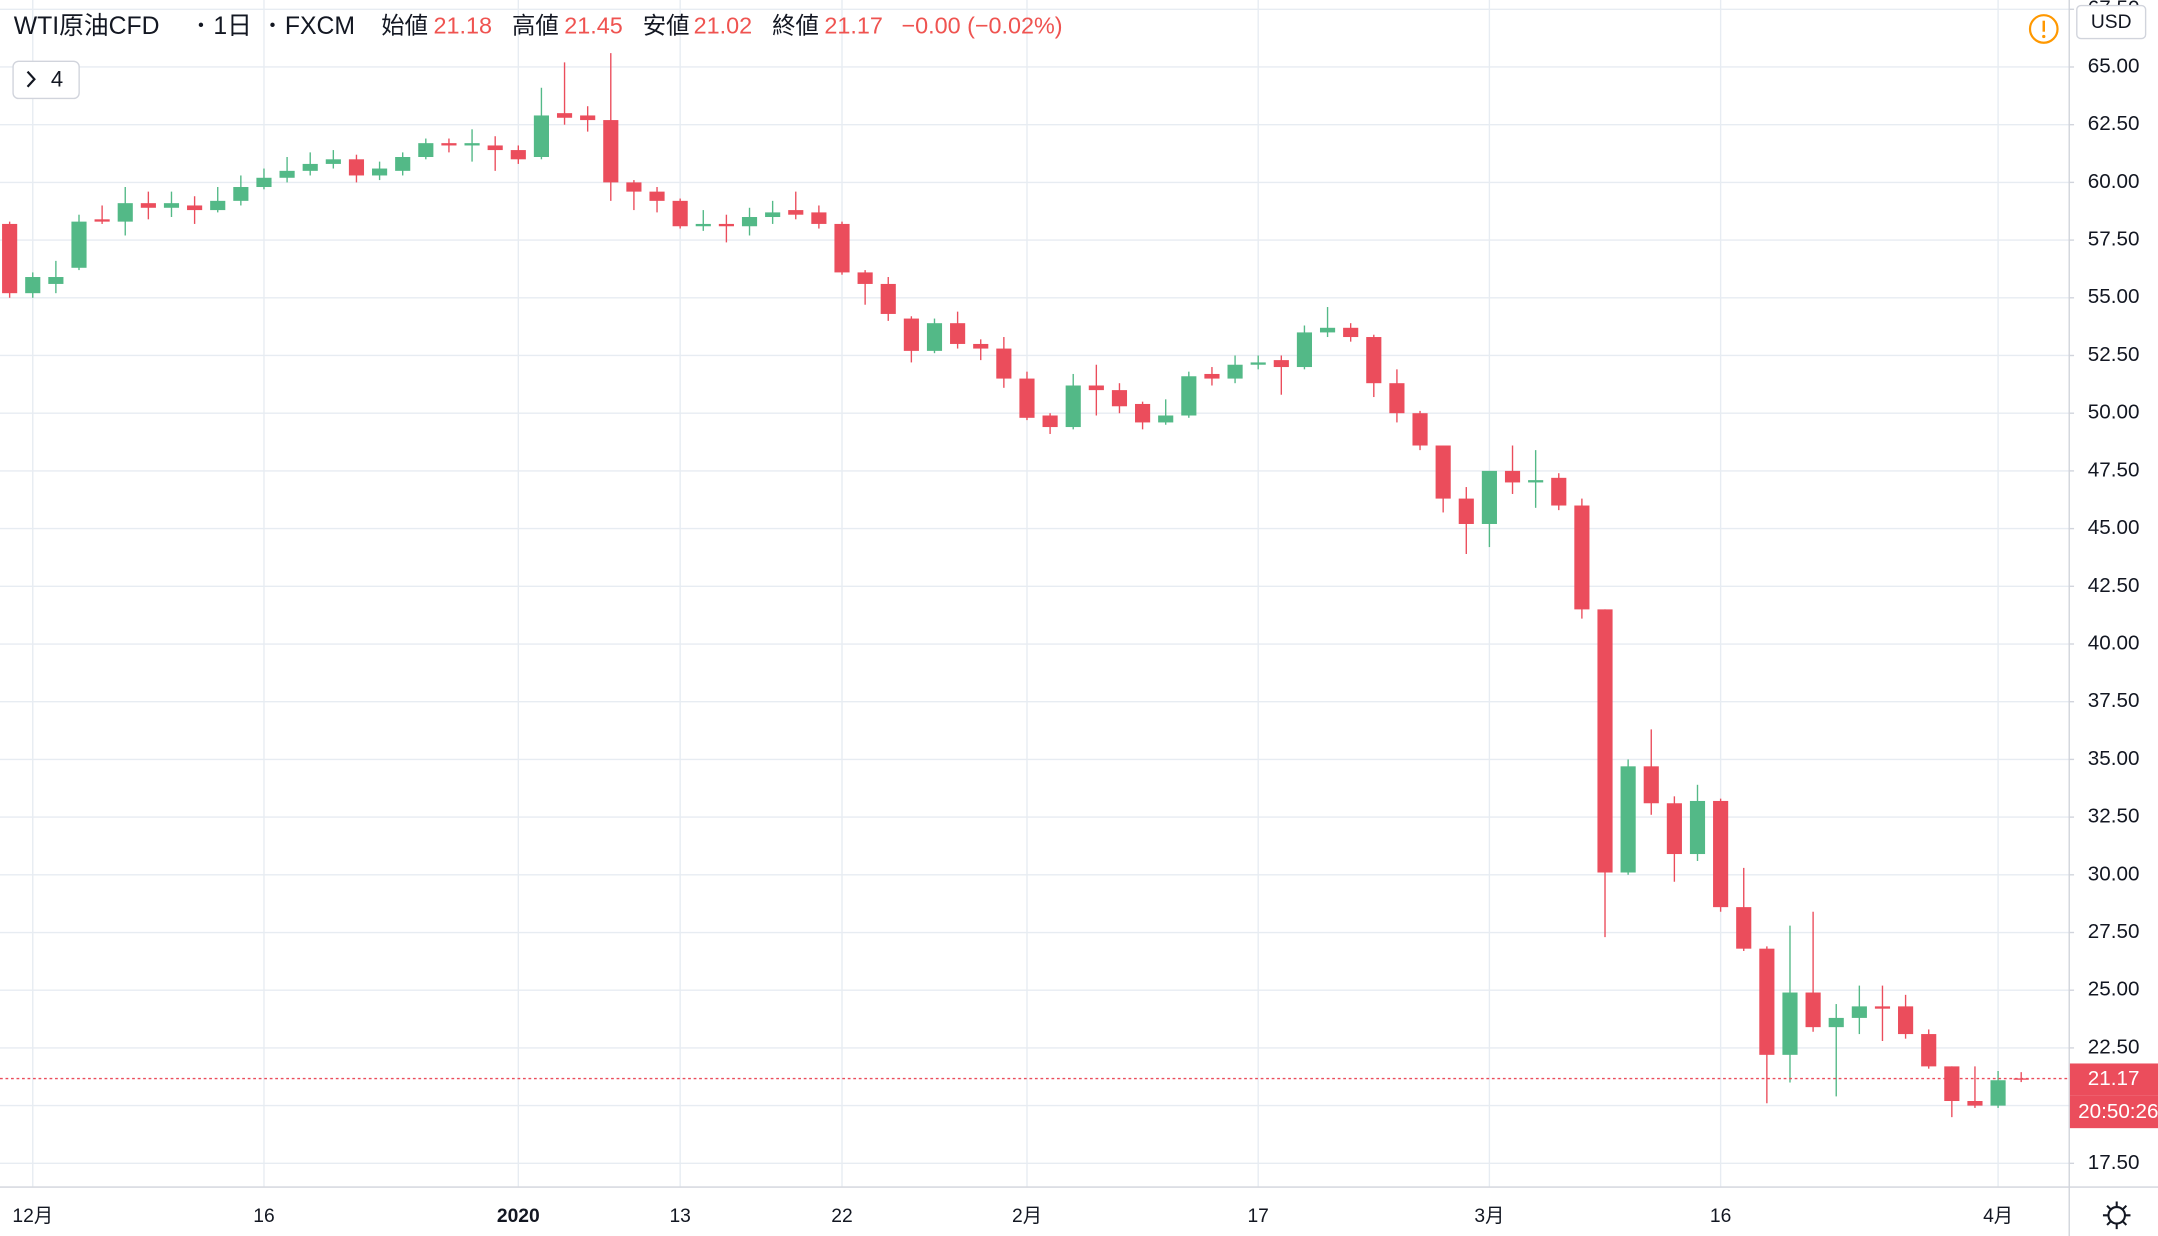 The width and height of the screenshot is (2158, 1236). What do you see at coordinates (2043, 29) in the screenshot?
I see `alert-icon` at bounding box center [2043, 29].